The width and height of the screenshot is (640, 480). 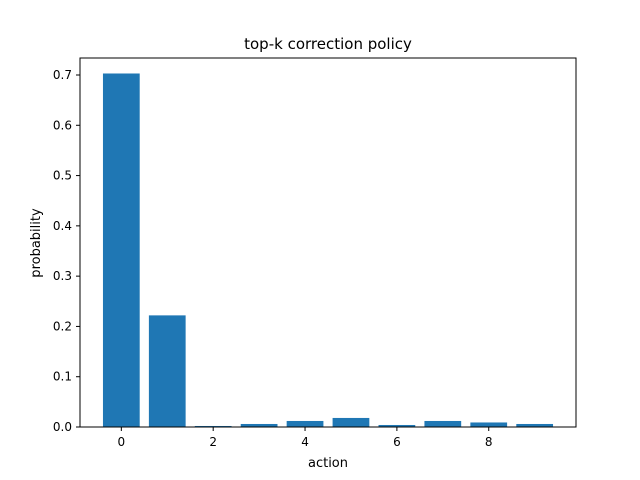 What do you see at coordinates (397, 442) in the screenshot?
I see `x-tick-label: 6` at bounding box center [397, 442].